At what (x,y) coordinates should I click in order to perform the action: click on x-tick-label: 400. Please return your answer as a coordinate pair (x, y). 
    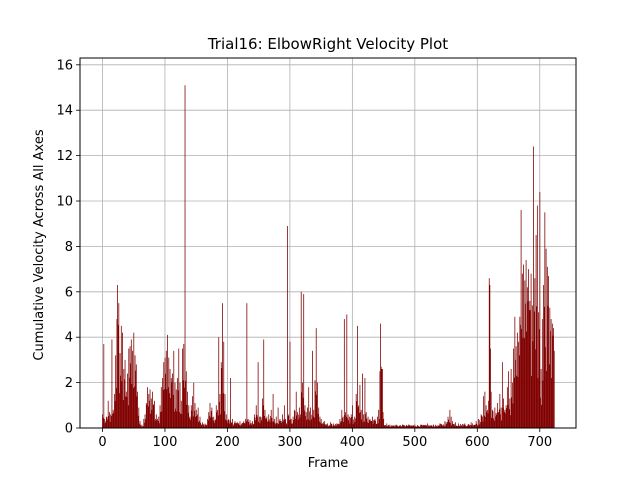
    Looking at the image, I should click on (352, 442).